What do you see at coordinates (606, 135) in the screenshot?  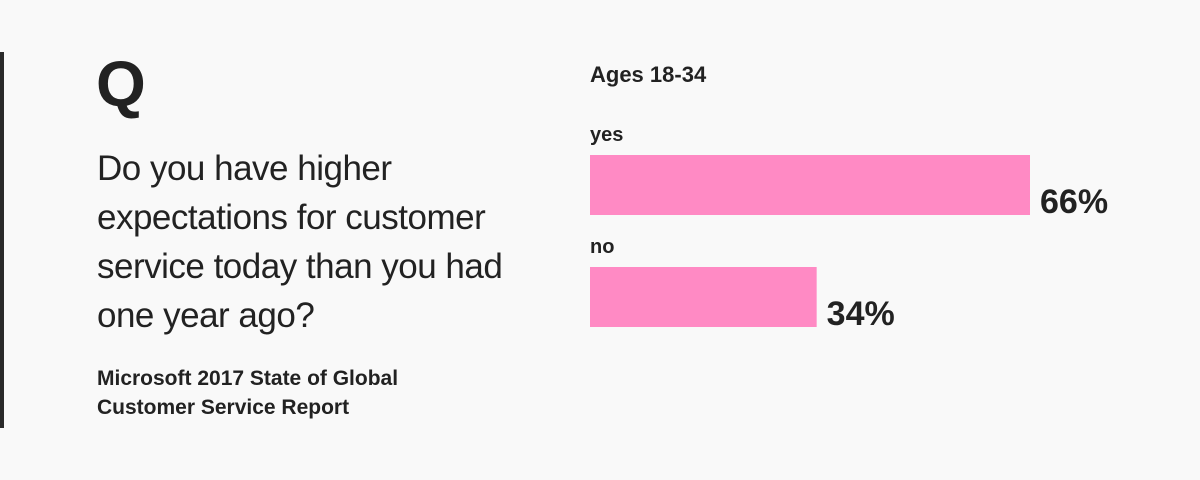 I see `category-label: yes` at bounding box center [606, 135].